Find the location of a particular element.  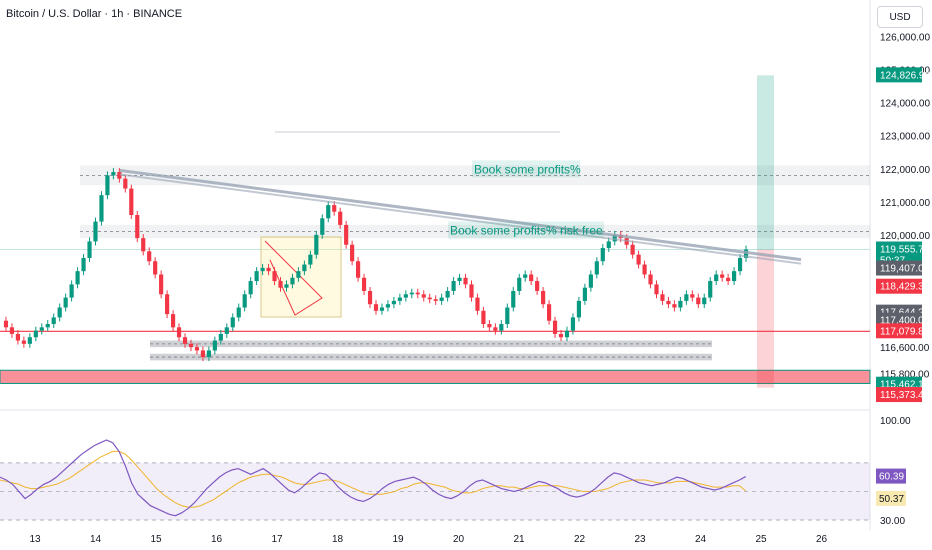

zone-resistance-lower is located at coordinates (475, 231).